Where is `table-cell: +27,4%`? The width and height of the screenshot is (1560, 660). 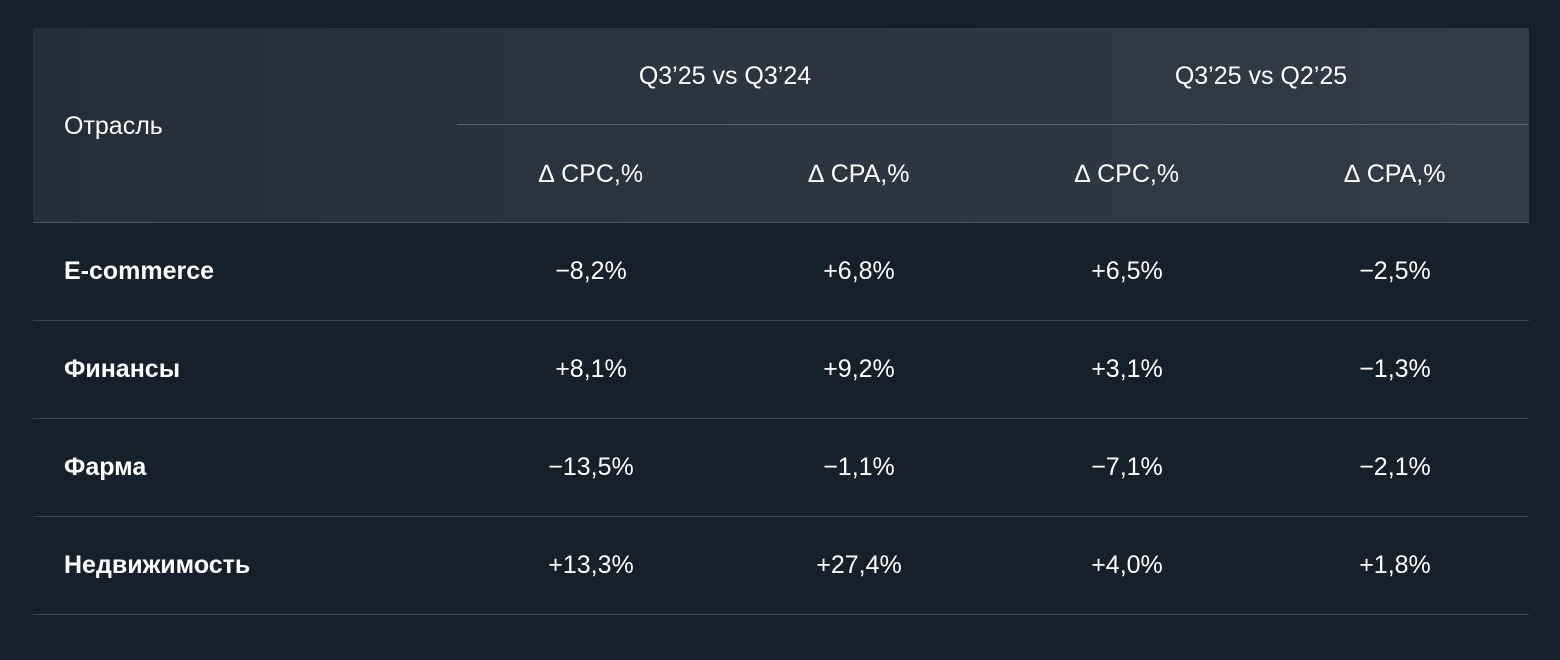 table-cell: +27,4% is located at coordinates (859, 565).